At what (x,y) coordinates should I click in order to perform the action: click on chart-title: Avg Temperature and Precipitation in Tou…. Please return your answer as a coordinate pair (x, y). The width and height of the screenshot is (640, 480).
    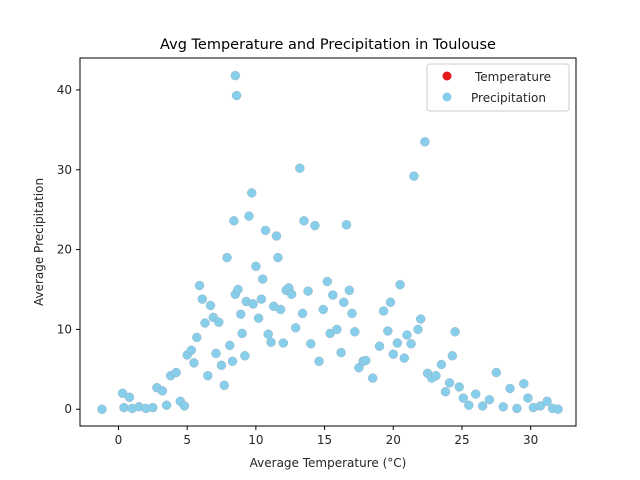
    Looking at the image, I should click on (328, 45).